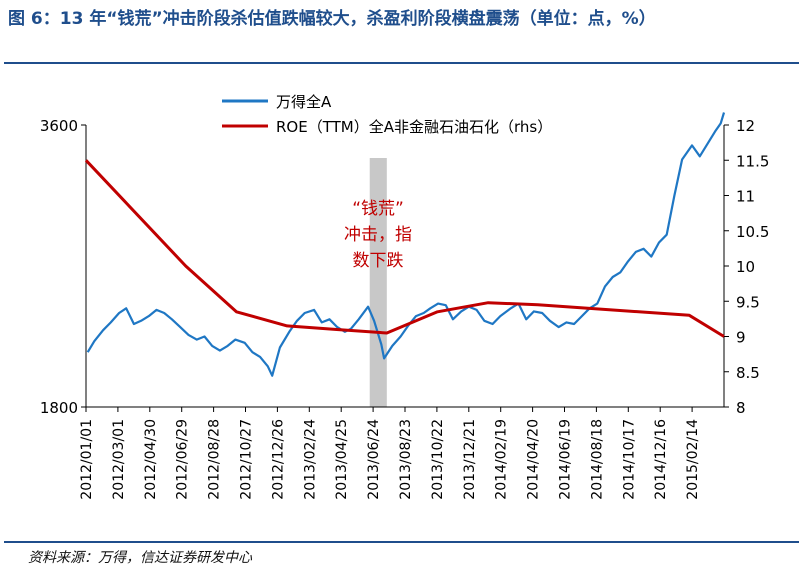 This screenshot has width=803, height=573. I want to click on y-right-tick-label: 8, so click(741, 408).